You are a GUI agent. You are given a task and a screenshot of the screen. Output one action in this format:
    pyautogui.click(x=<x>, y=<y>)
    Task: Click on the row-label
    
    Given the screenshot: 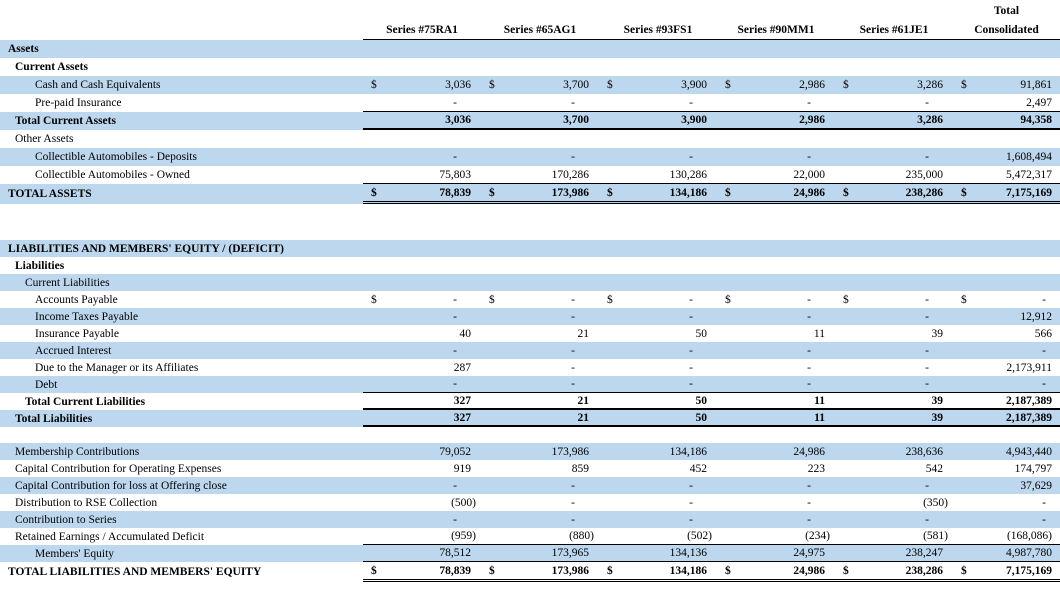 What is the action you would take?
    pyautogui.click(x=181, y=10)
    